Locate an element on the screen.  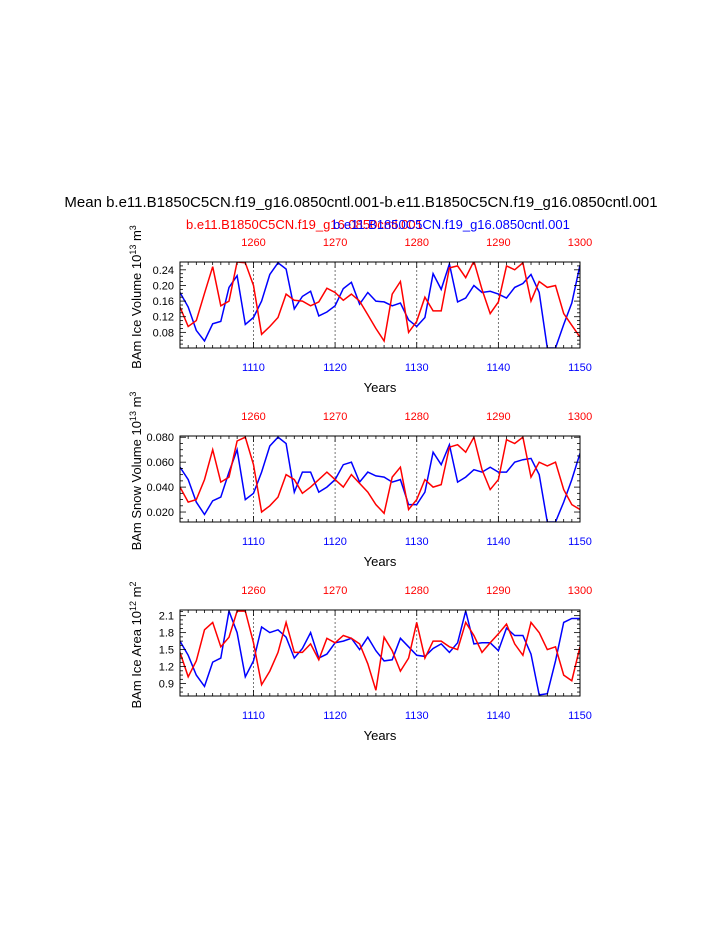
y-axis-title-superscript: 12 is located at coordinates (133, 606).